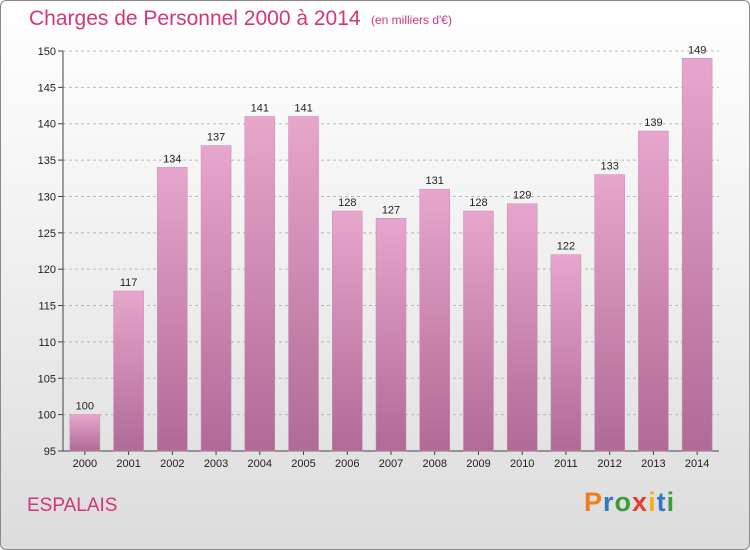  Describe the element at coordinates (47, 88) in the screenshot. I see `y-tick-label: 145` at that location.